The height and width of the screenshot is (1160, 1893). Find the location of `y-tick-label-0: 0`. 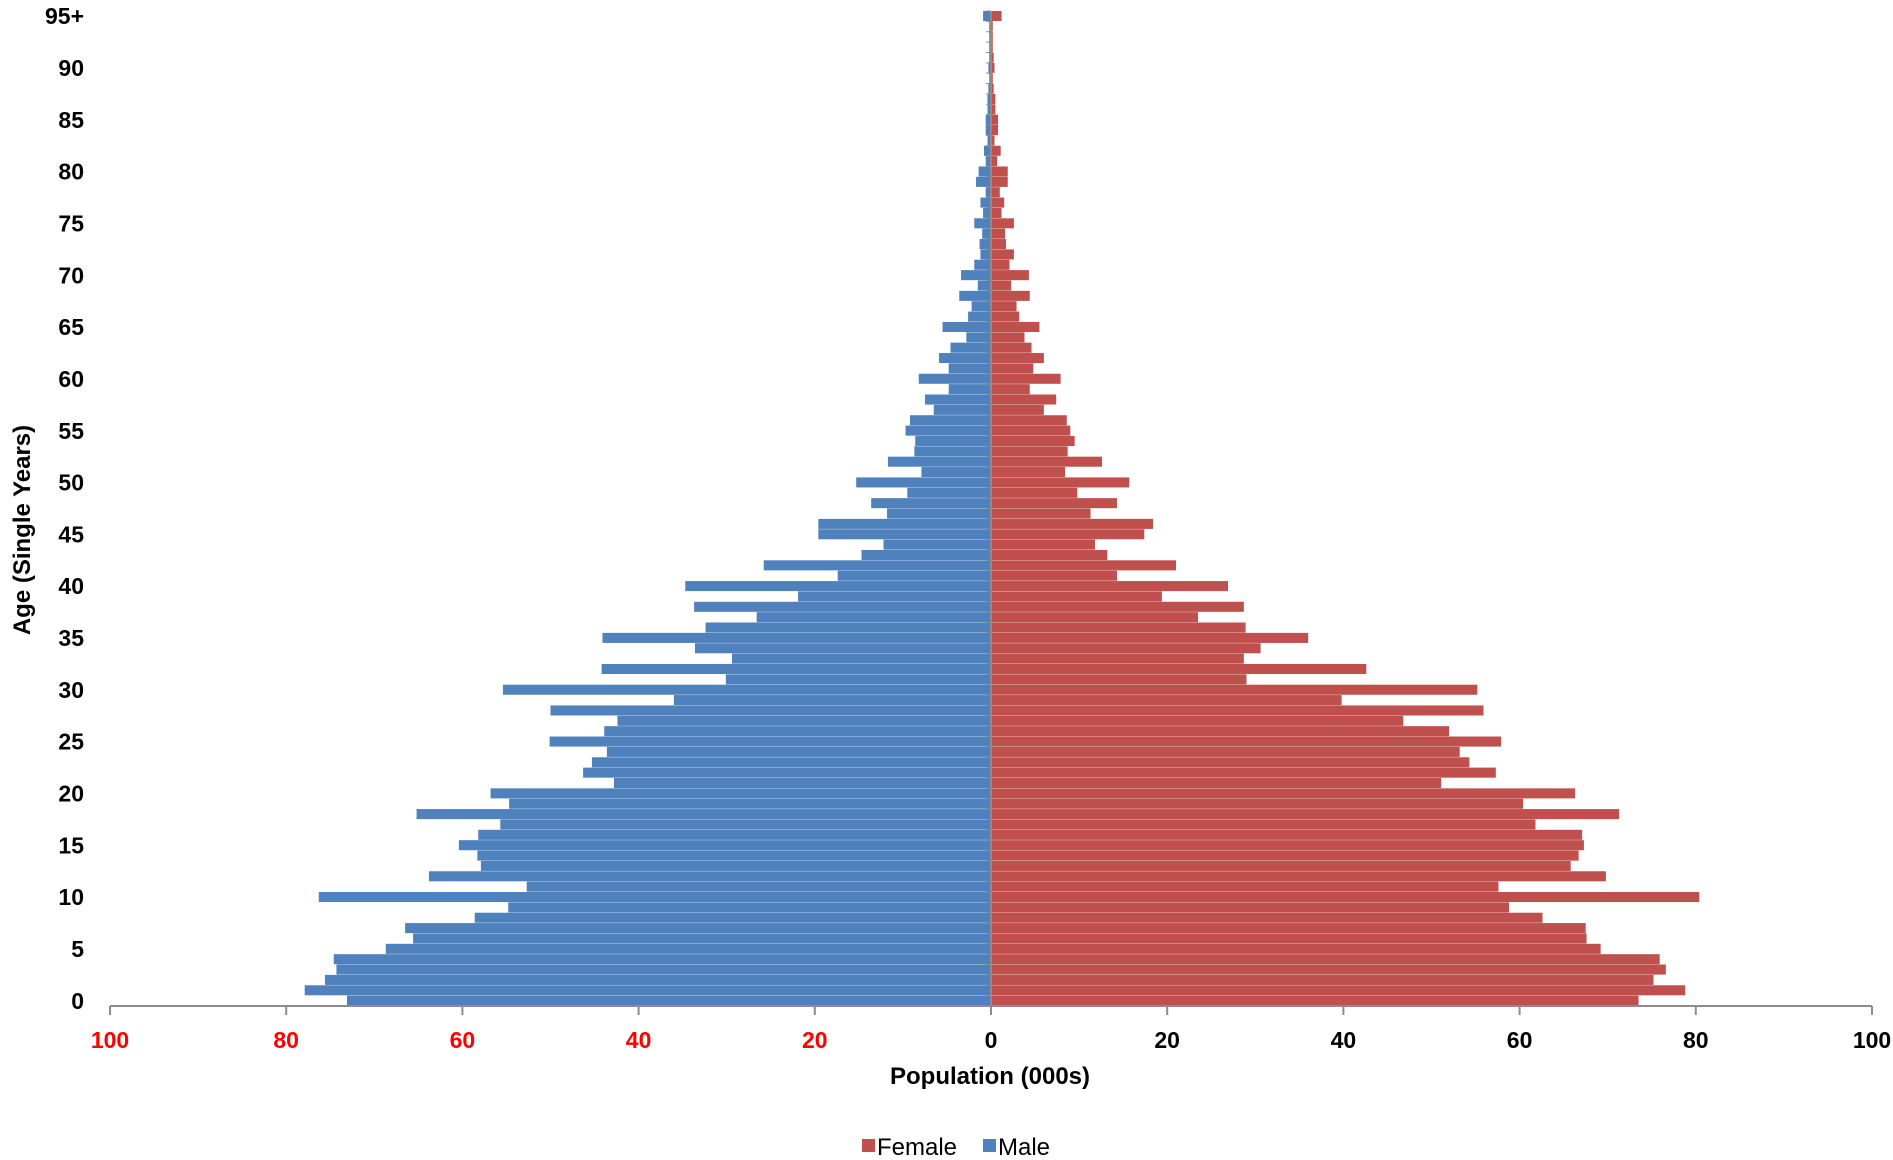

y-tick-label-0: 0 is located at coordinates (77, 1001).